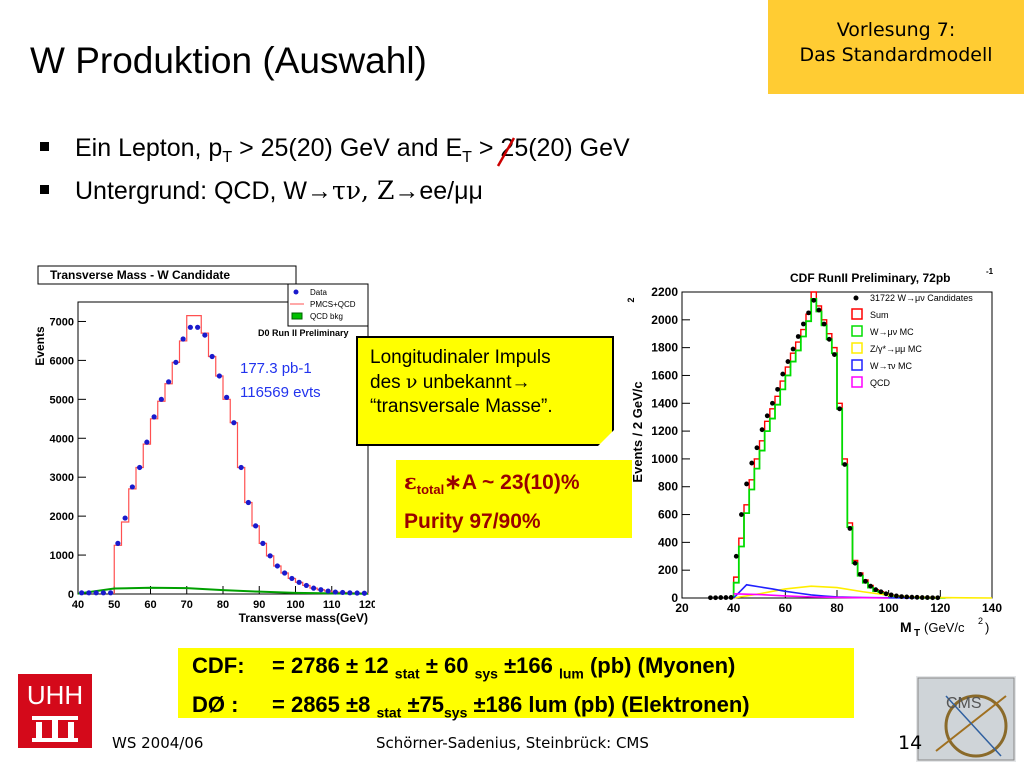 Image resolution: width=1024 pixels, height=768 pixels. What do you see at coordinates (223, 590) in the screenshot?
I see `qcd-bkg-line` at bounding box center [223, 590].